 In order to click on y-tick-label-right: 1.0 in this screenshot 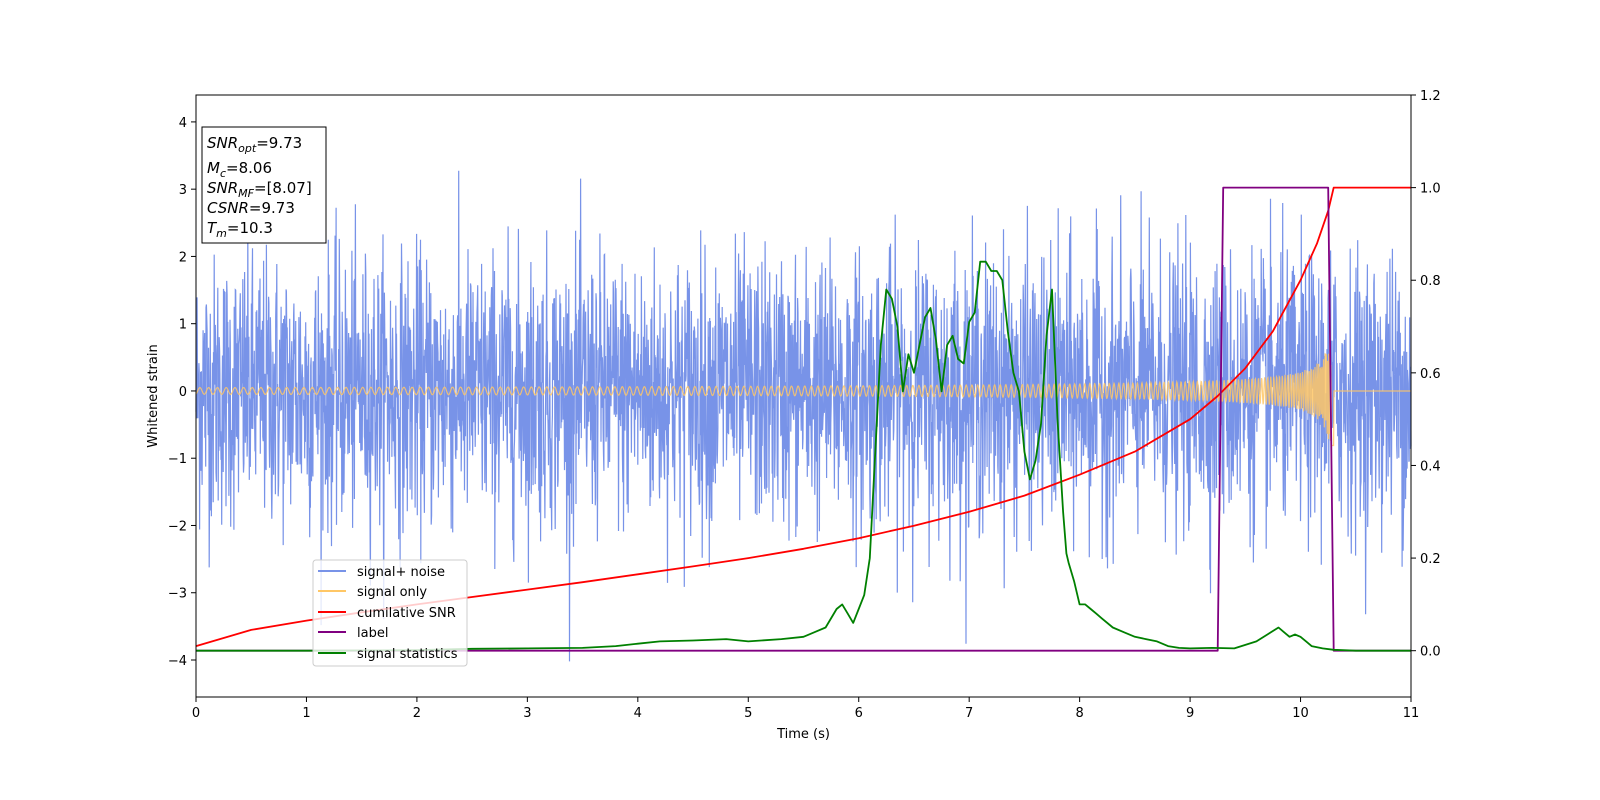, I will do `click(1430, 189)`.